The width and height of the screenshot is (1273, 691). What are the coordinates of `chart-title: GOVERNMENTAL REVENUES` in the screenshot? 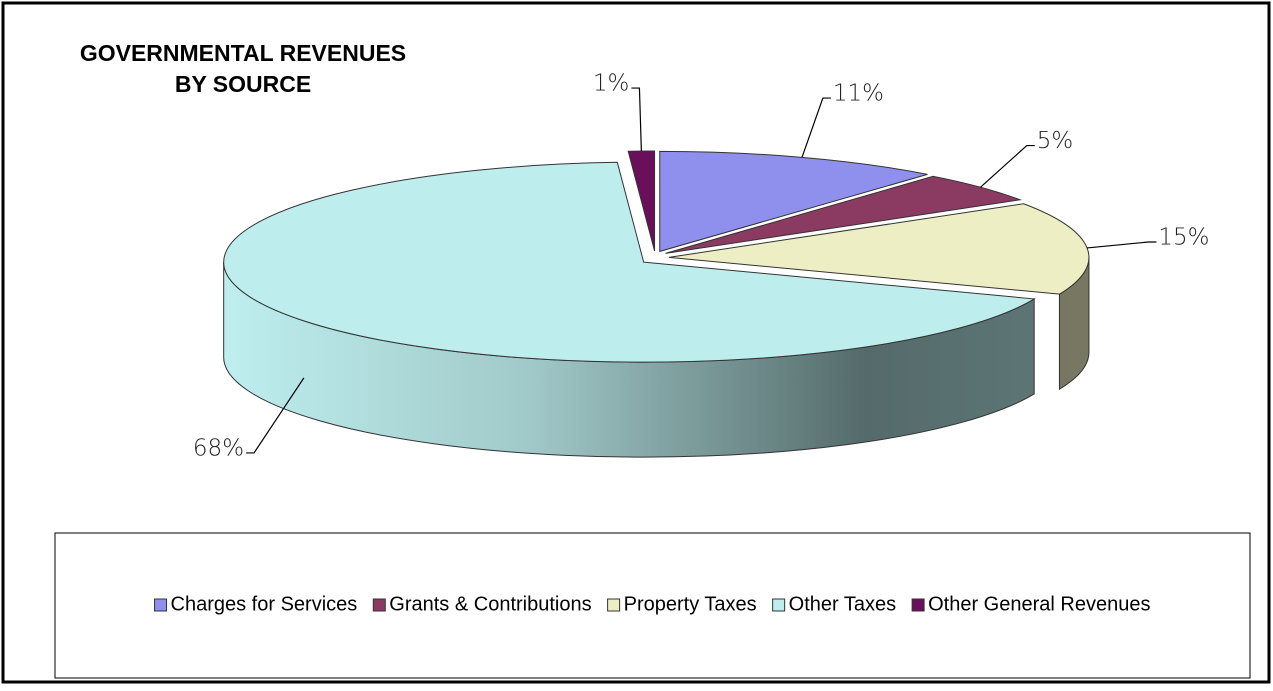 It's located at (243, 53).